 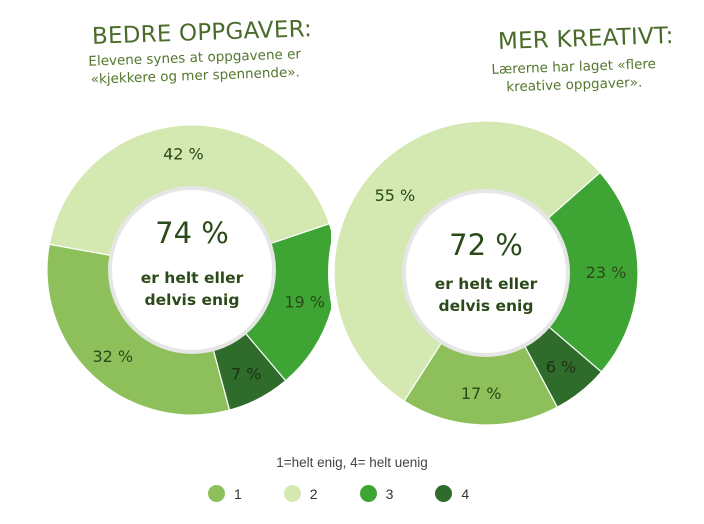 I want to click on donut-1-slice-label-4: 7 %, so click(x=246, y=374).